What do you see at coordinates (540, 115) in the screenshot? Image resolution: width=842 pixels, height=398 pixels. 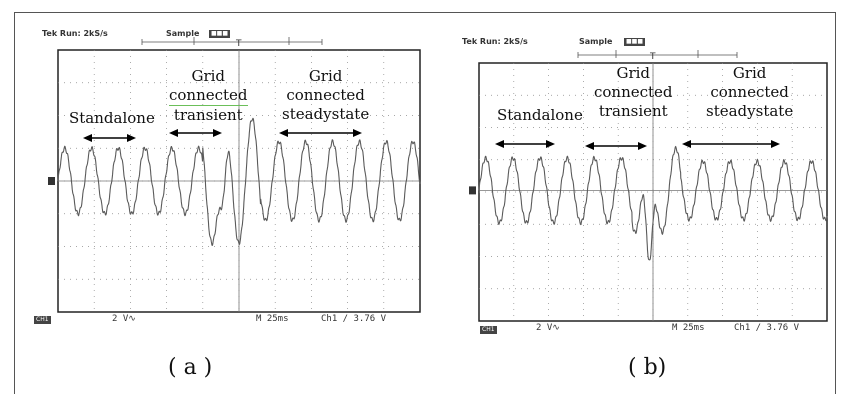 I see `scope-b-annotation-standalone: Standalone` at bounding box center [540, 115].